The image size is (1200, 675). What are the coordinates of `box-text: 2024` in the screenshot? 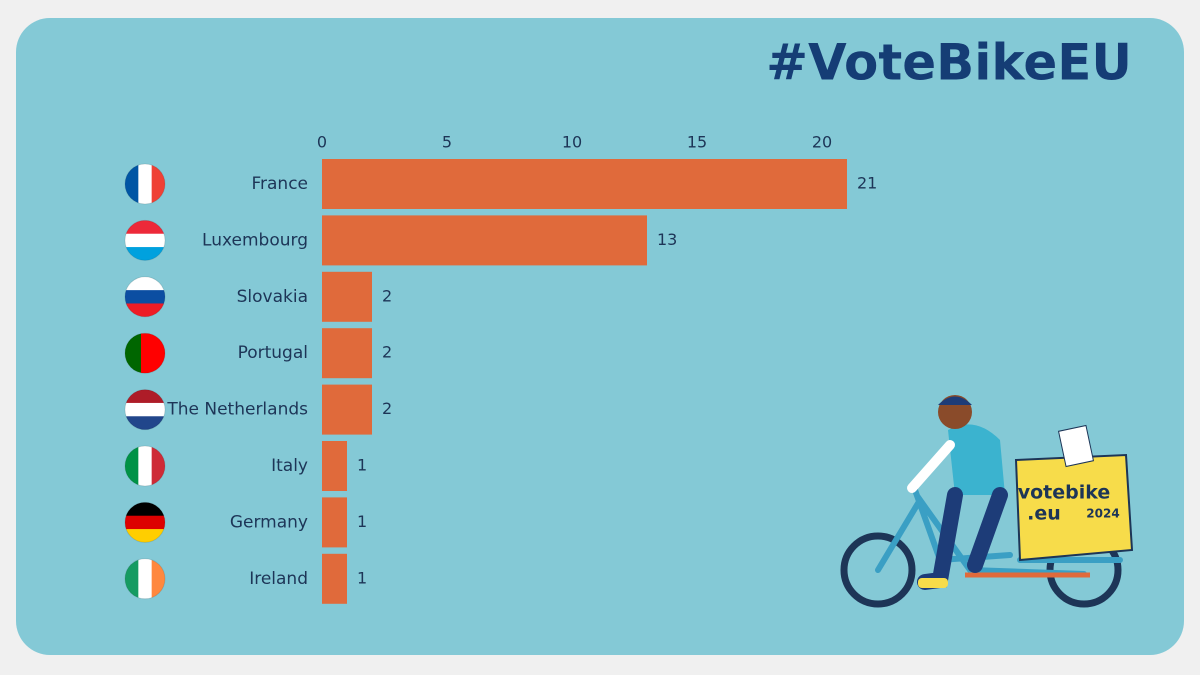 It's located at (1102, 514).